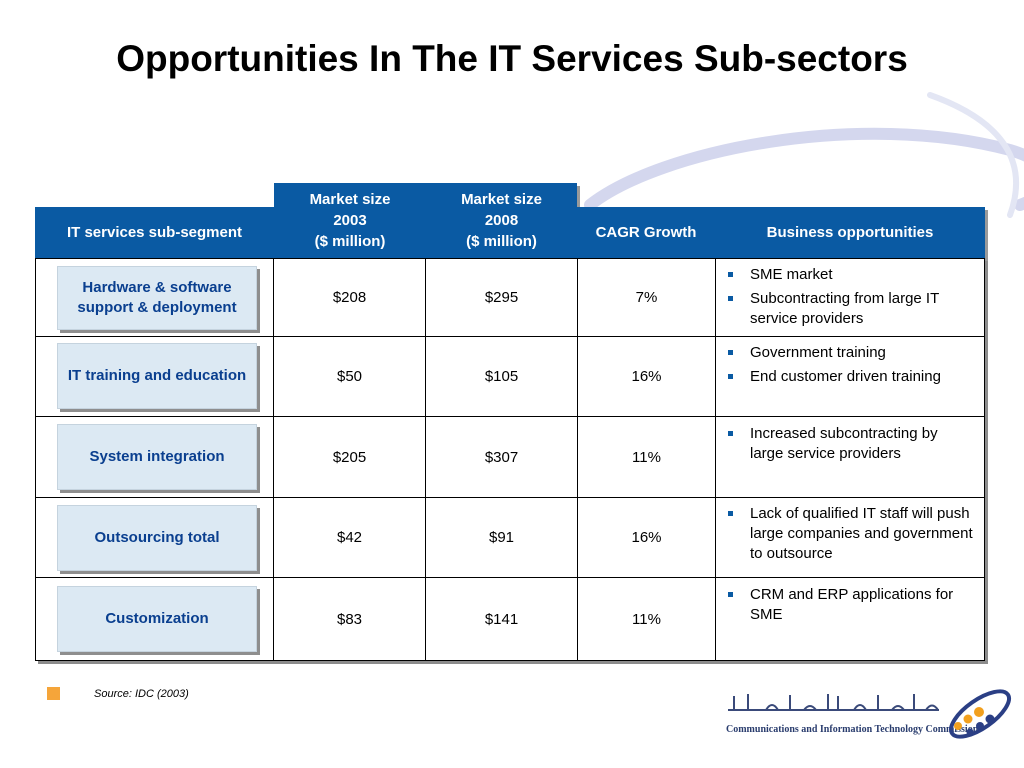 The width and height of the screenshot is (1024, 768). I want to click on opportunity-text: Government training, so click(818, 352).